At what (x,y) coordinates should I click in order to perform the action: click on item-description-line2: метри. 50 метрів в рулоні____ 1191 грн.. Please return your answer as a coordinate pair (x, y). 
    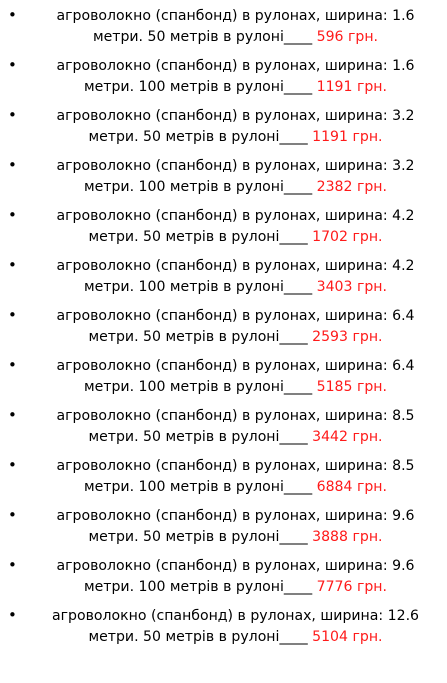
    Looking at the image, I should click on (235, 137).